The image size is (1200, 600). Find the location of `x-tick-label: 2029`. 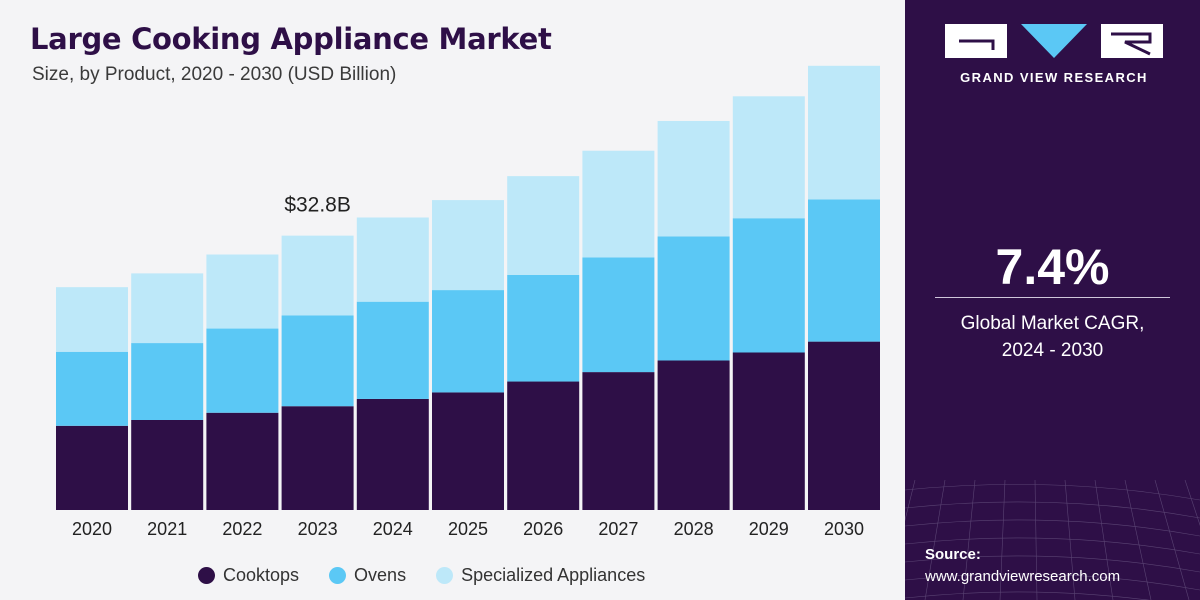

x-tick-label: 2029 is located at coordinates (769, 529).